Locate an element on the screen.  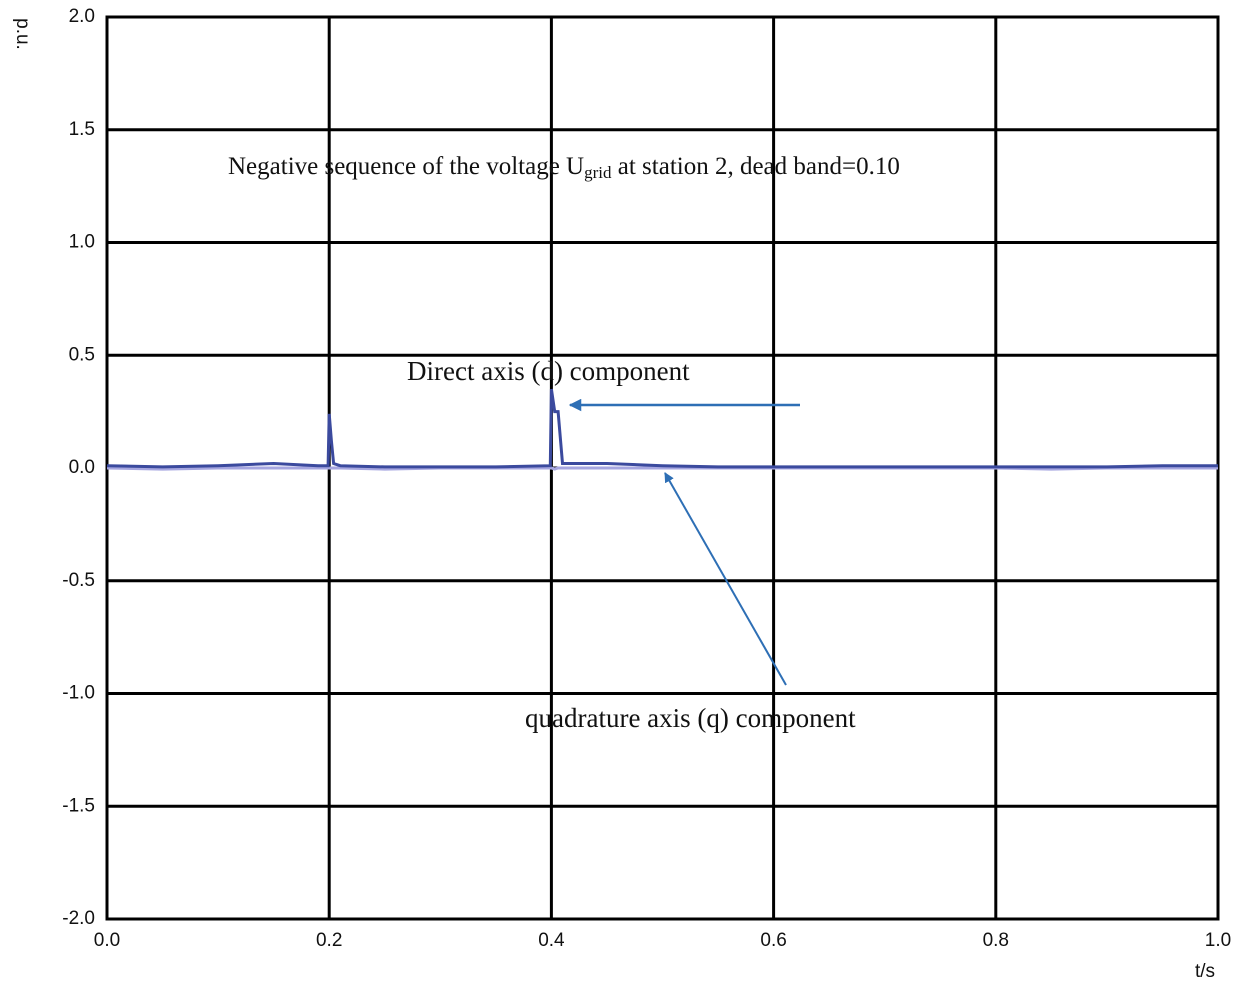
y-tick-label: -1.0 is located at coordinates (78, 693).